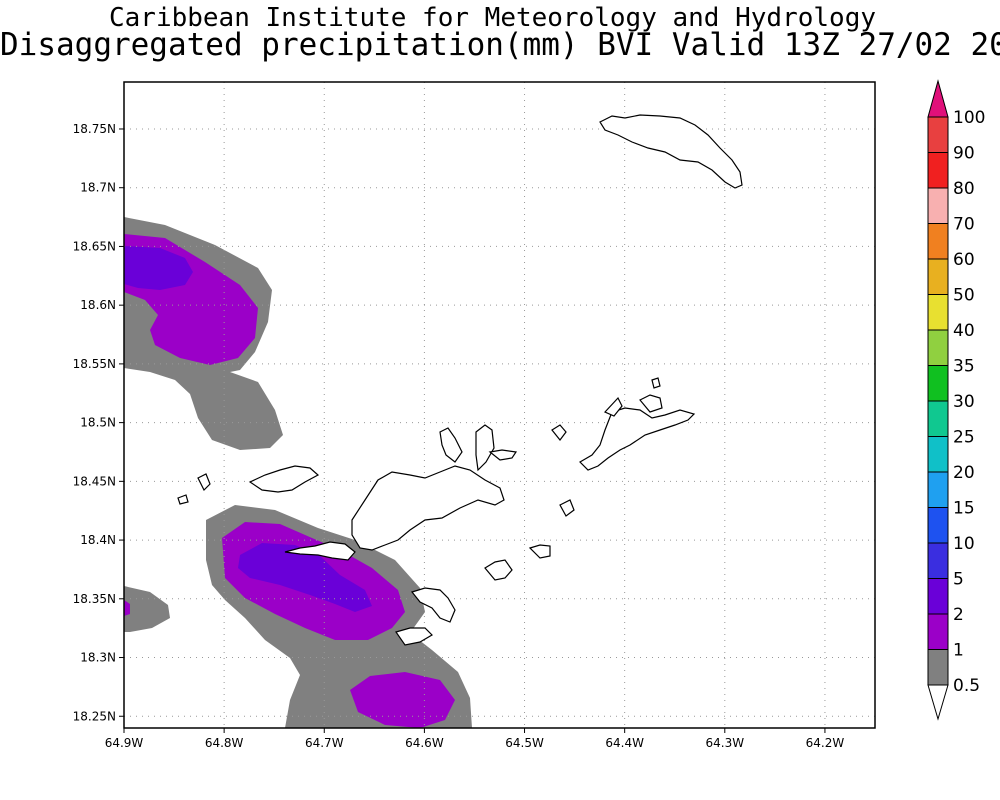 This screenshot has height=800, width=1000. I want to click on longitude-axis-labels: 64.9W 64.8W 64.7W 64.6W 64.5W 64.4W 64.3W 64.2W, so click(475, 739).